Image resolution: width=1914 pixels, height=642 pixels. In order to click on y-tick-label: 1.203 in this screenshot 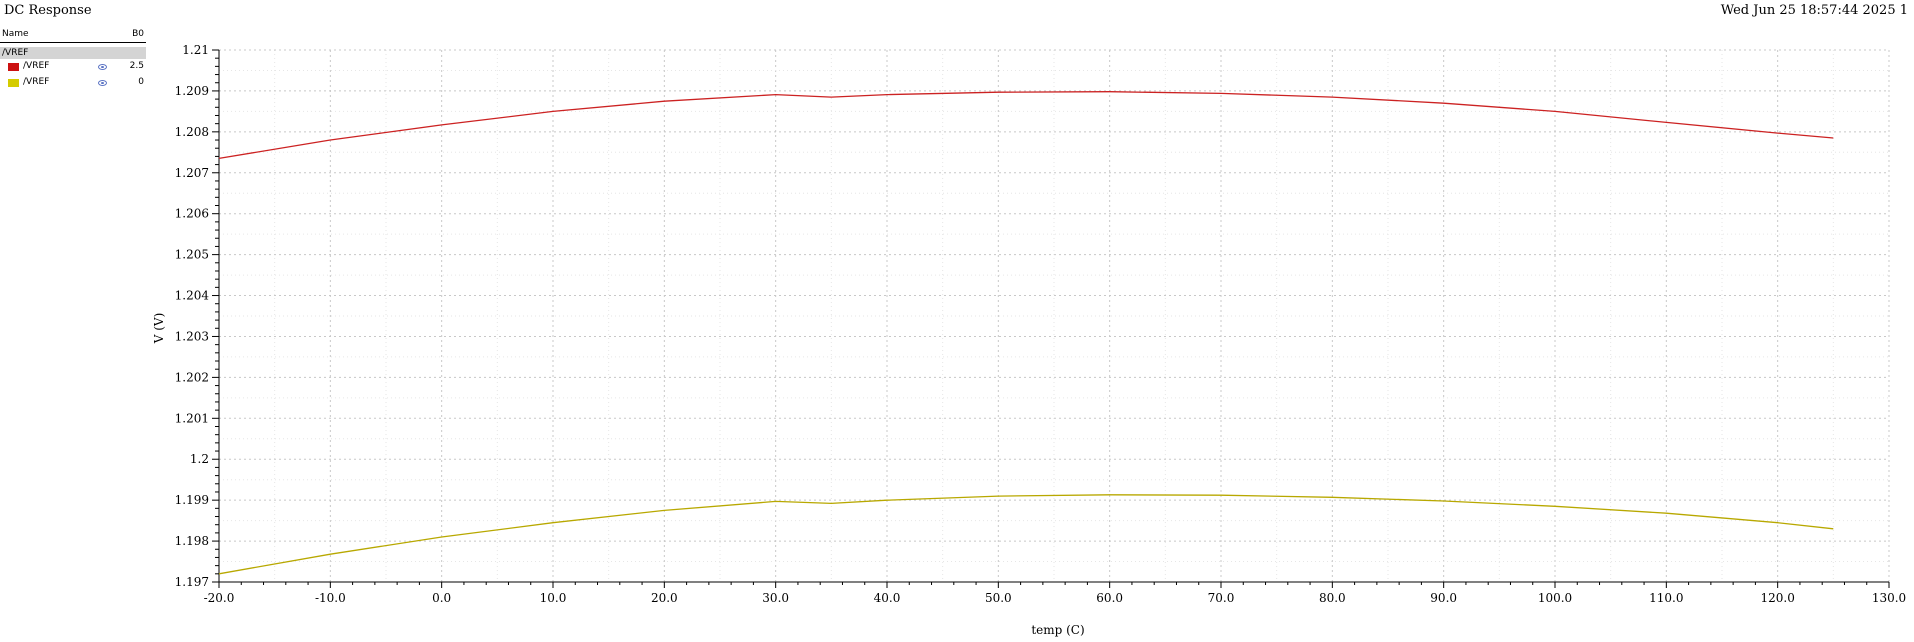, I will do `click(192, 336)`.